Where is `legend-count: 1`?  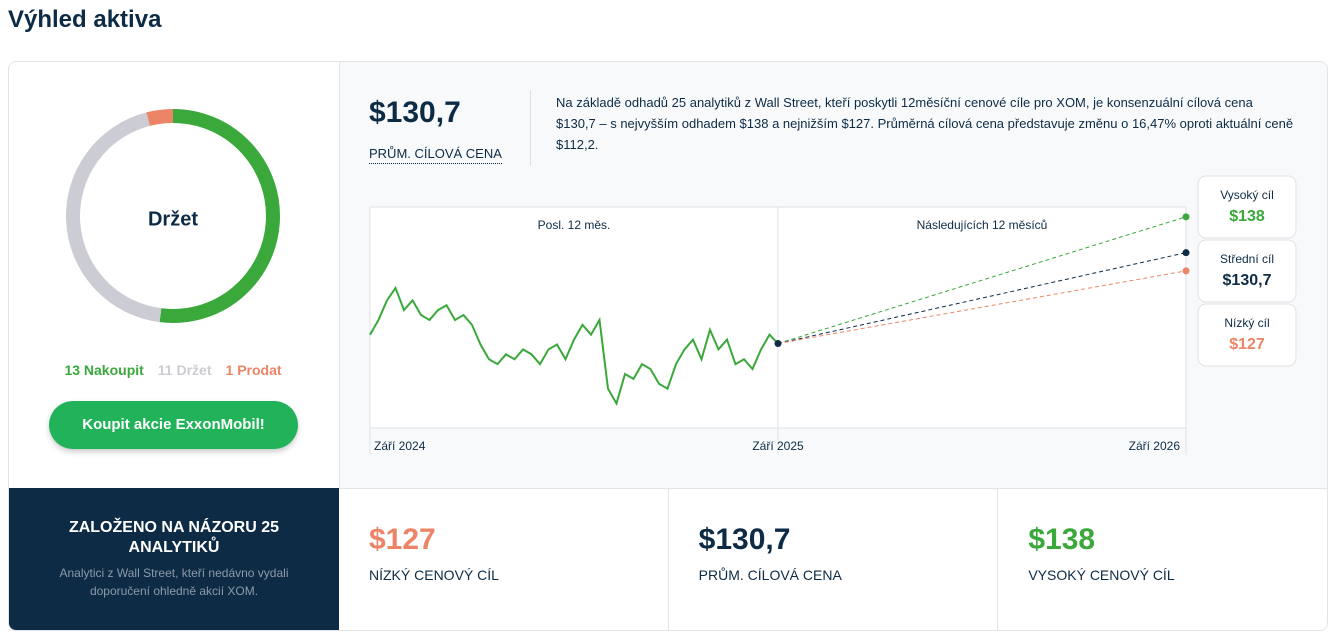
legend-count: 1 is located at coordinates (229, 370).